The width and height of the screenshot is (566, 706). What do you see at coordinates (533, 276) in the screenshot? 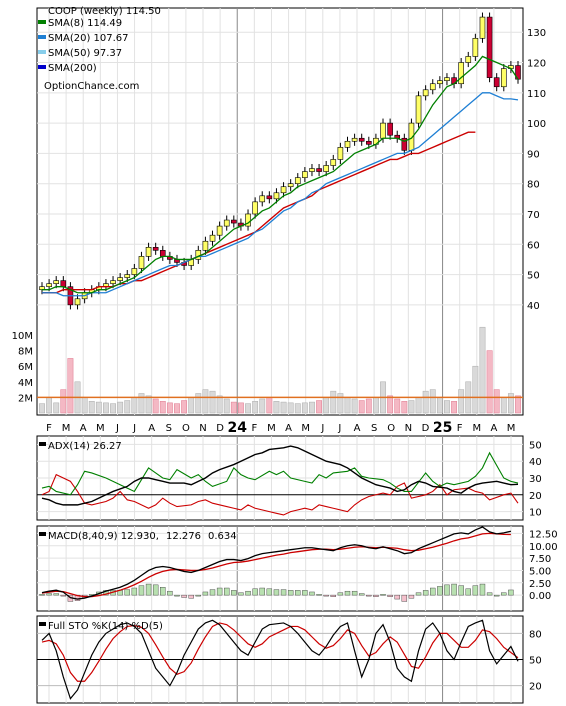
I see `price-tick-label: 50` at bounding box center [533, 276].